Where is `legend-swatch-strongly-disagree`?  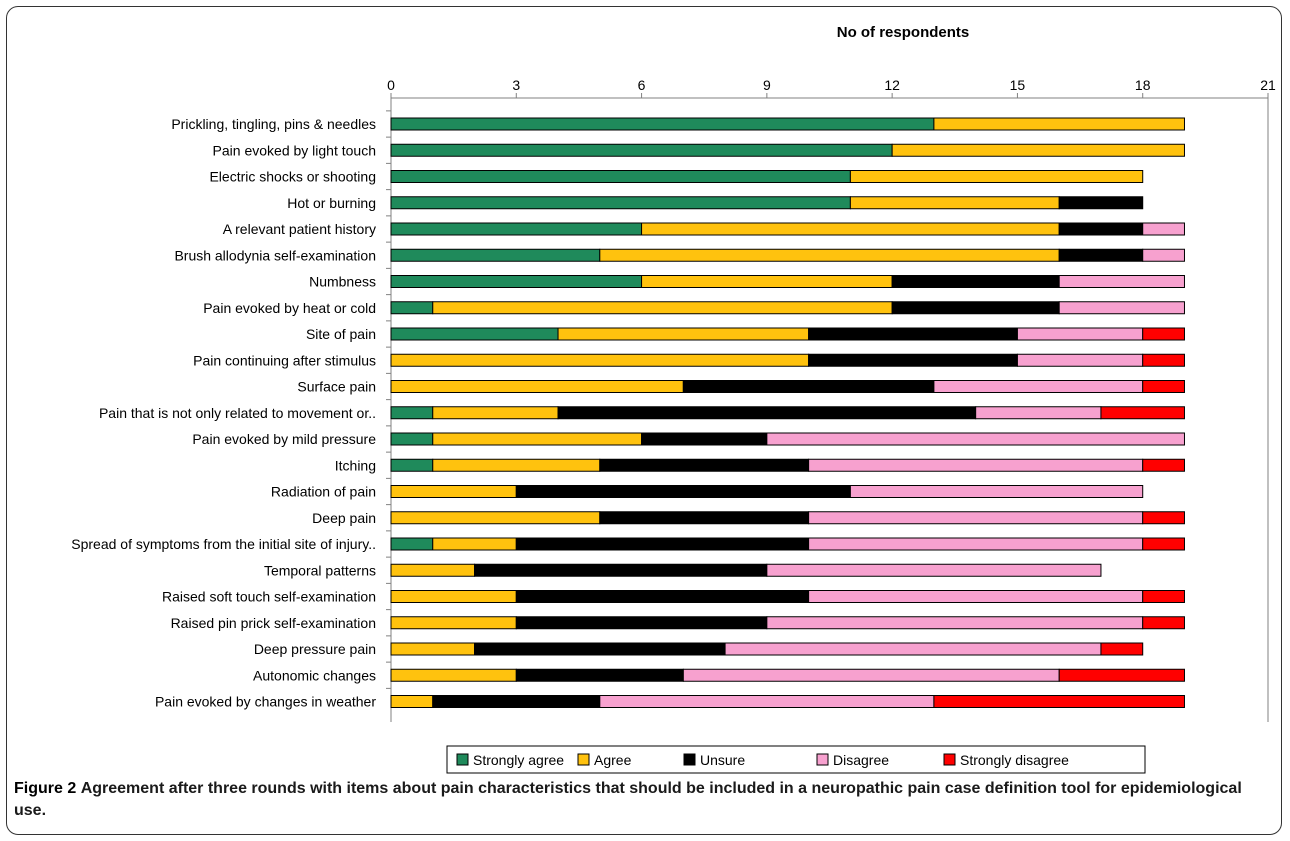 legend-swatch-strongly-disagree is located at coordinates (949, 759).